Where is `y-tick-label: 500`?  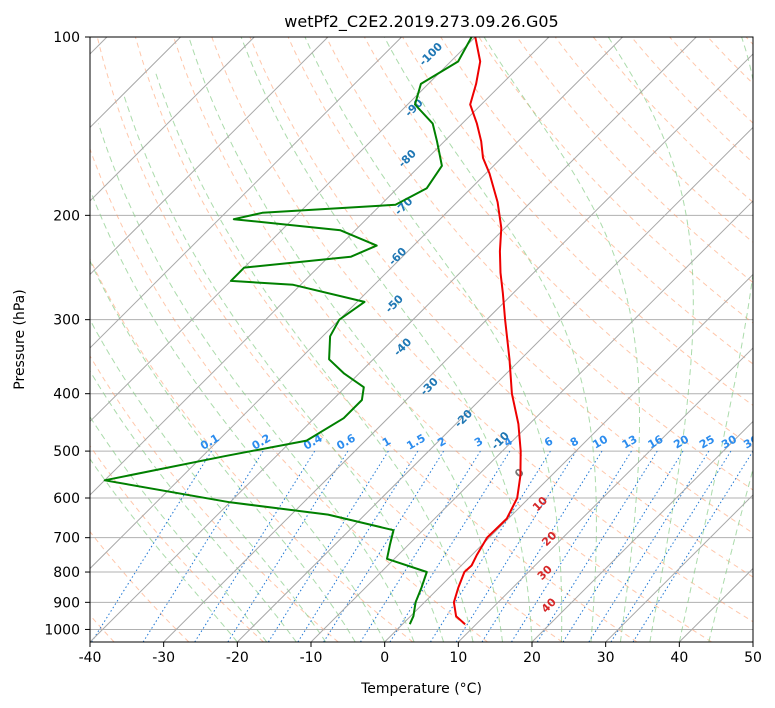 y-tick-label: 500 is located at coordinates (66, 452).